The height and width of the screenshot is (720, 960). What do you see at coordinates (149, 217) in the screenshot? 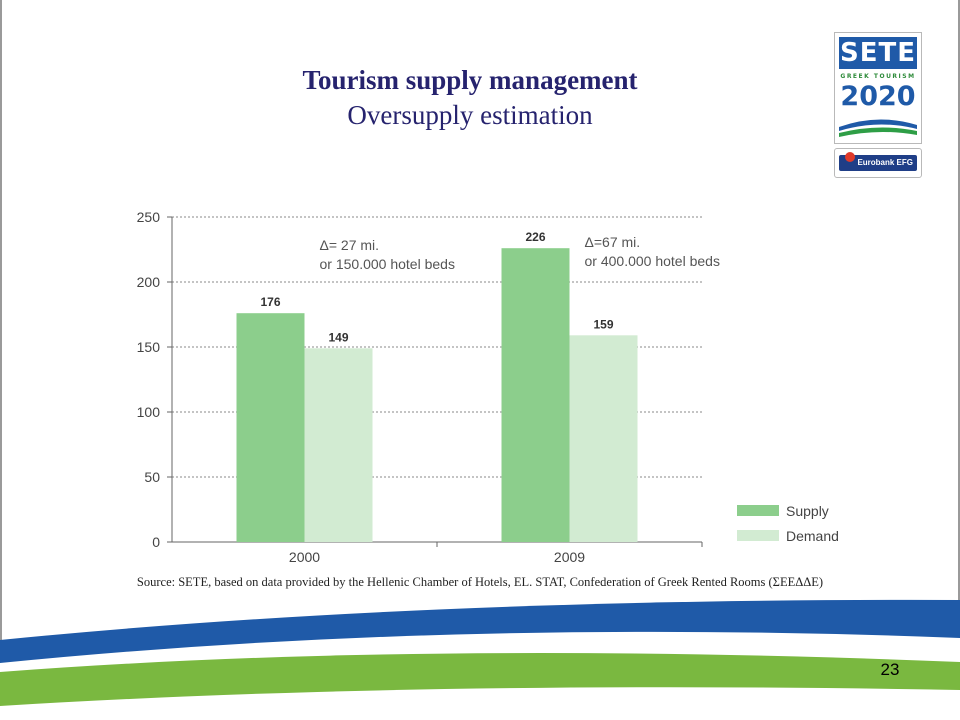
I see `y-tick-label: 250` at bounding box center [149, 217].